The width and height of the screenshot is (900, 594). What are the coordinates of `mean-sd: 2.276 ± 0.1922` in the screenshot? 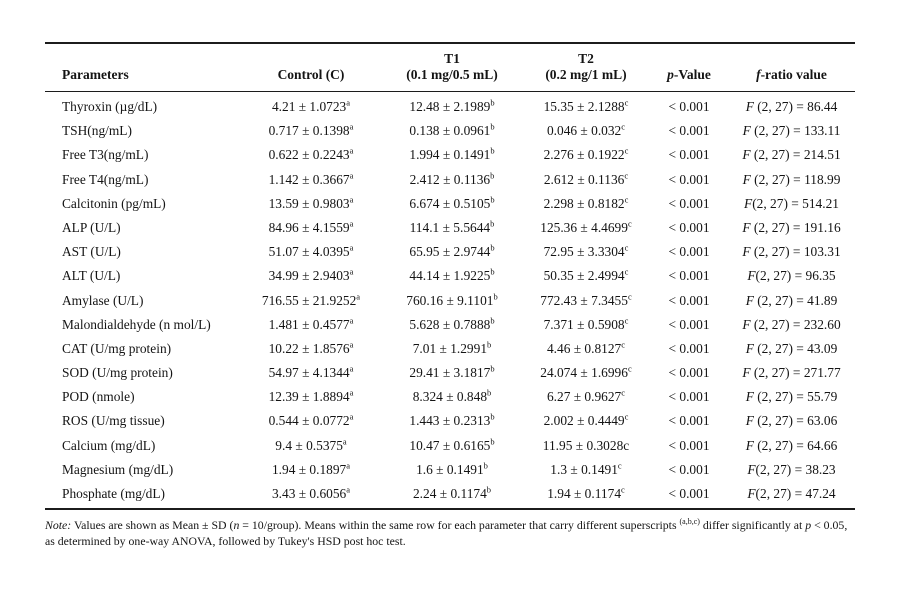 It's located at (584, 155).